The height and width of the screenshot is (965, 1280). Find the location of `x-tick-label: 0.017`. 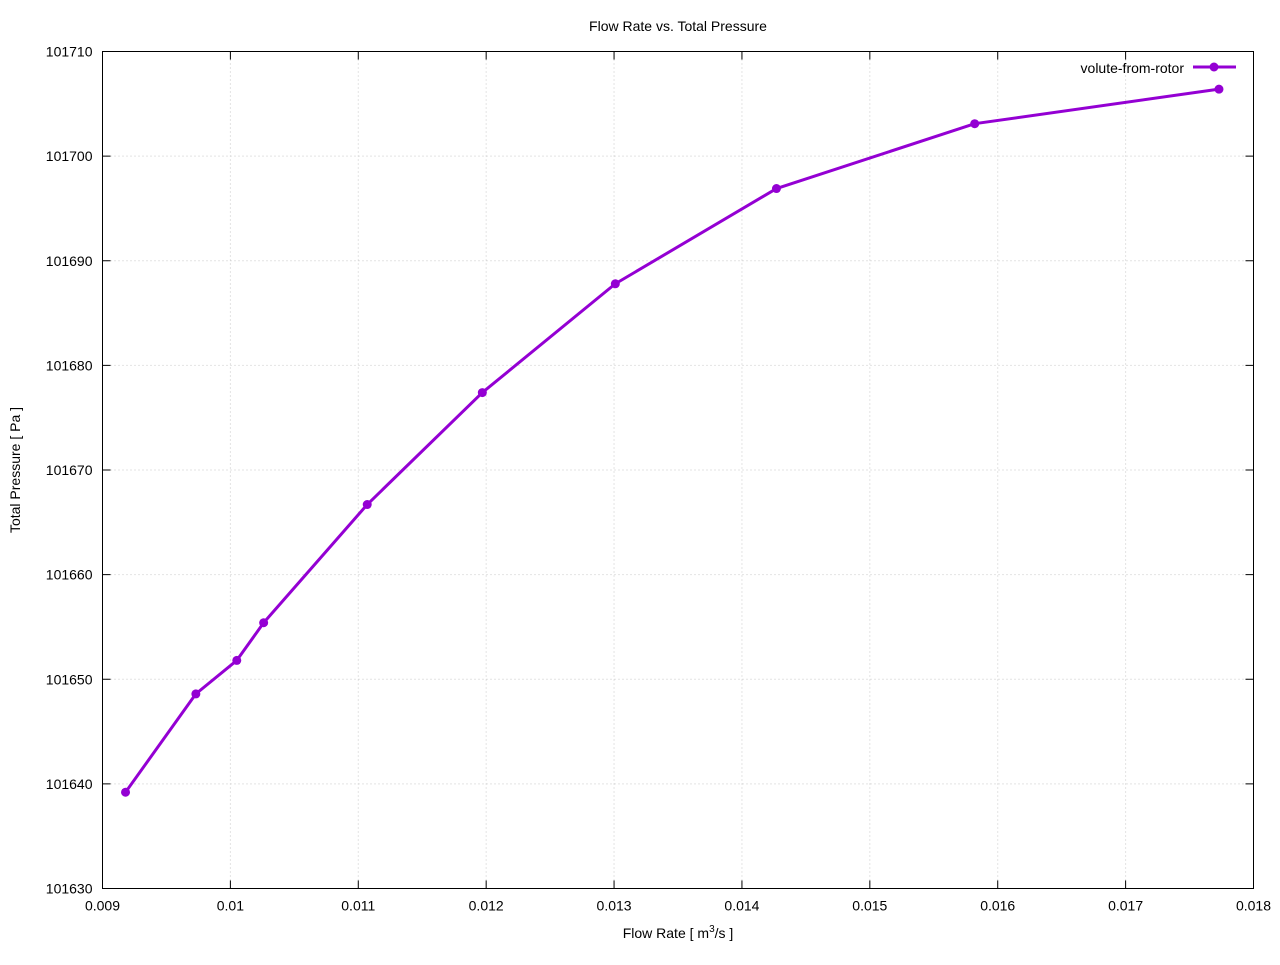

x-tick-label: 0.017 is located at coordinates (1125, 906).